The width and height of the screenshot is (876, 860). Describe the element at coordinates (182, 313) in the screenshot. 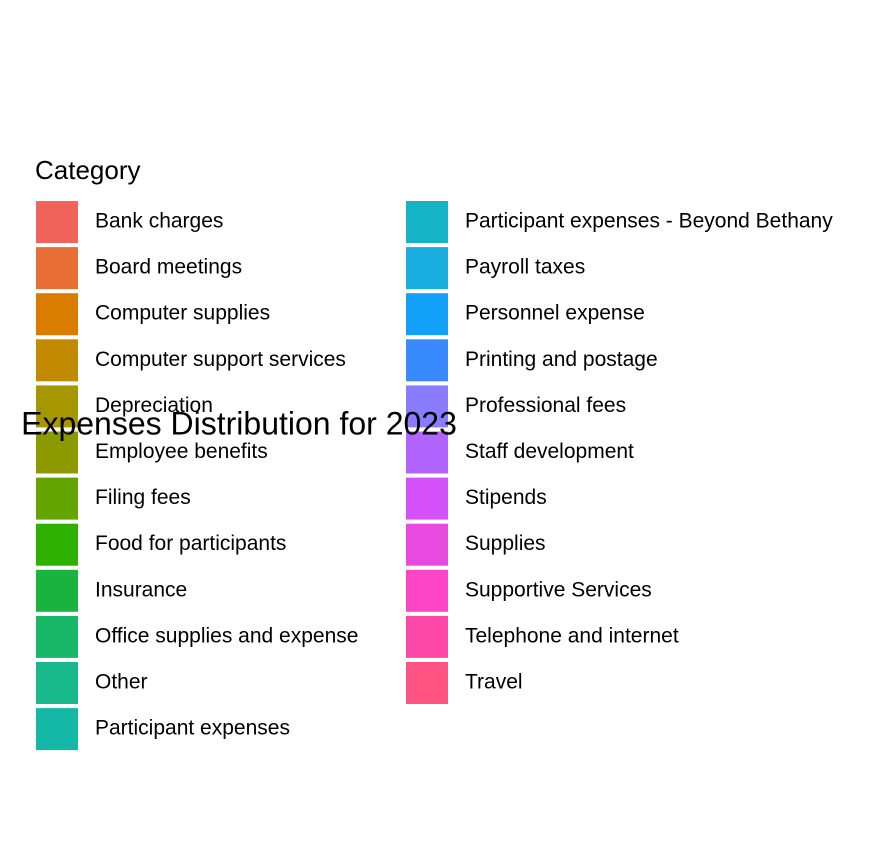

I see `legend-label: Computer supplies` at that location.